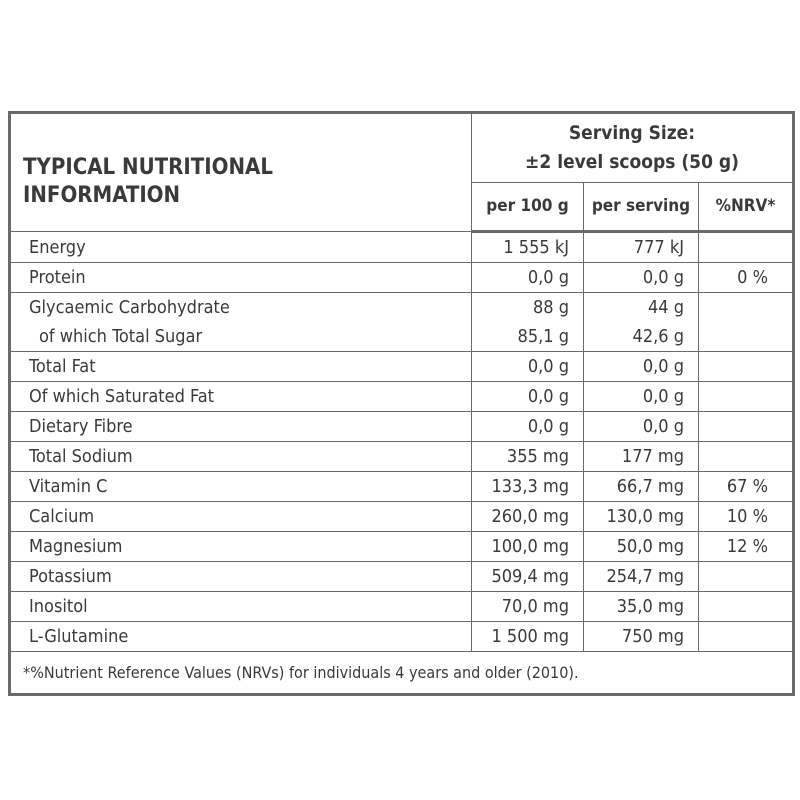 This screenshot has width=800, height=800. What do you see at coordinates (641, 247) in the screenshot?
I see `cell: 777 kJ` at bounding box center [641, 247].